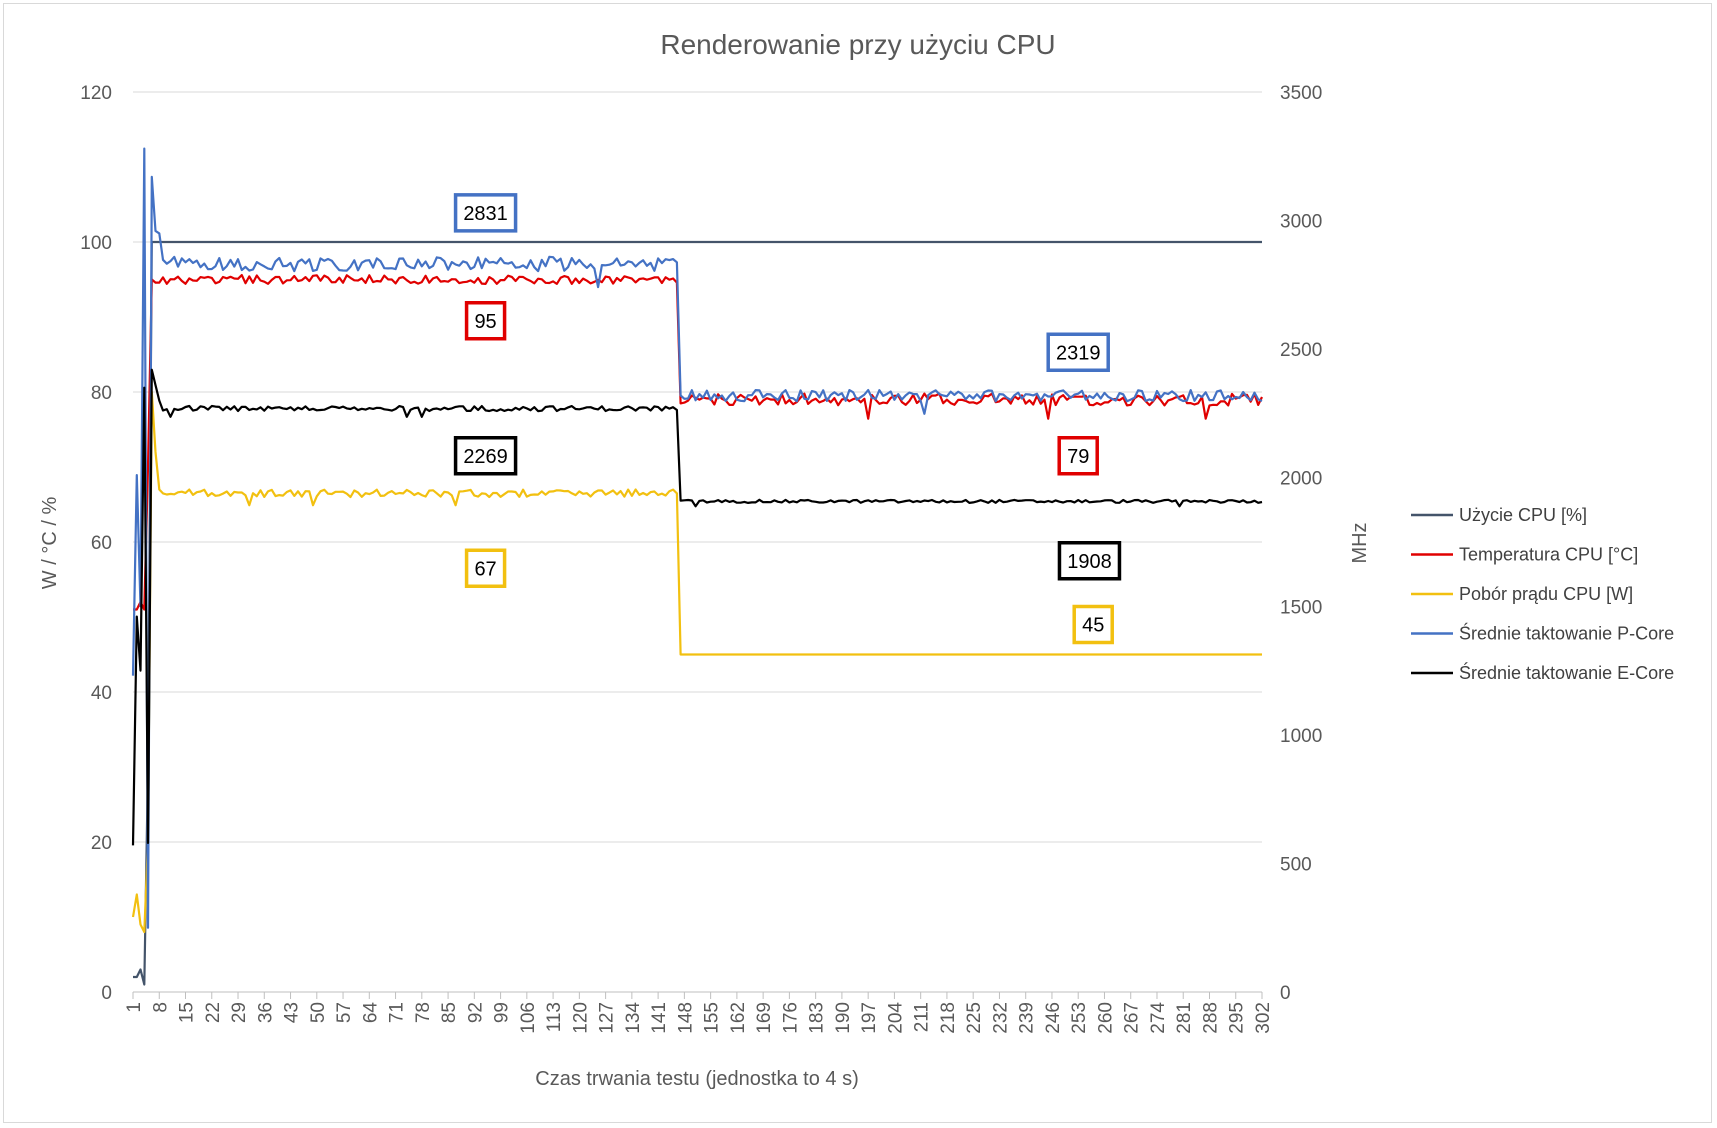  Describe the element at coordinates (1210, 1018) in the screenshot. I see `x-tick-label: 288` at that location.